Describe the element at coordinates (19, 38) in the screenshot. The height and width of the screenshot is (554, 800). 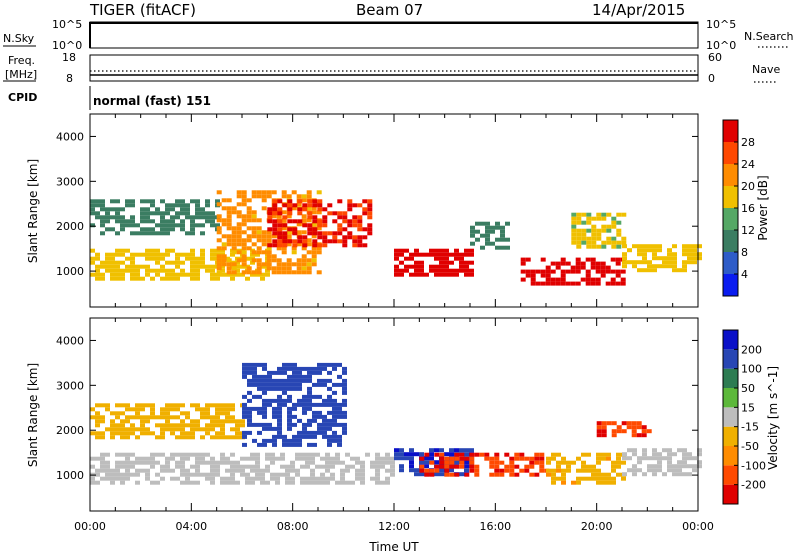
I see `nsky-label: N.Sky` at that location.